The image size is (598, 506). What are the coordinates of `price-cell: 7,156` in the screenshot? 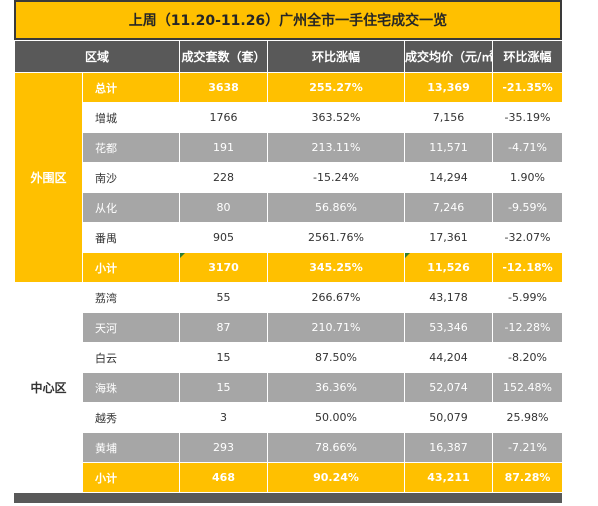 It's located at (449, 117).